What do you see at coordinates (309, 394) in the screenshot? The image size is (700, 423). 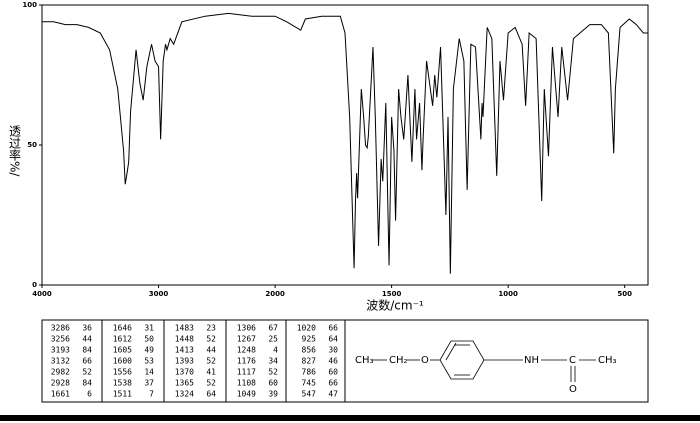 I see `peak-wavenumber: 547` at bounding box center [309, 394].